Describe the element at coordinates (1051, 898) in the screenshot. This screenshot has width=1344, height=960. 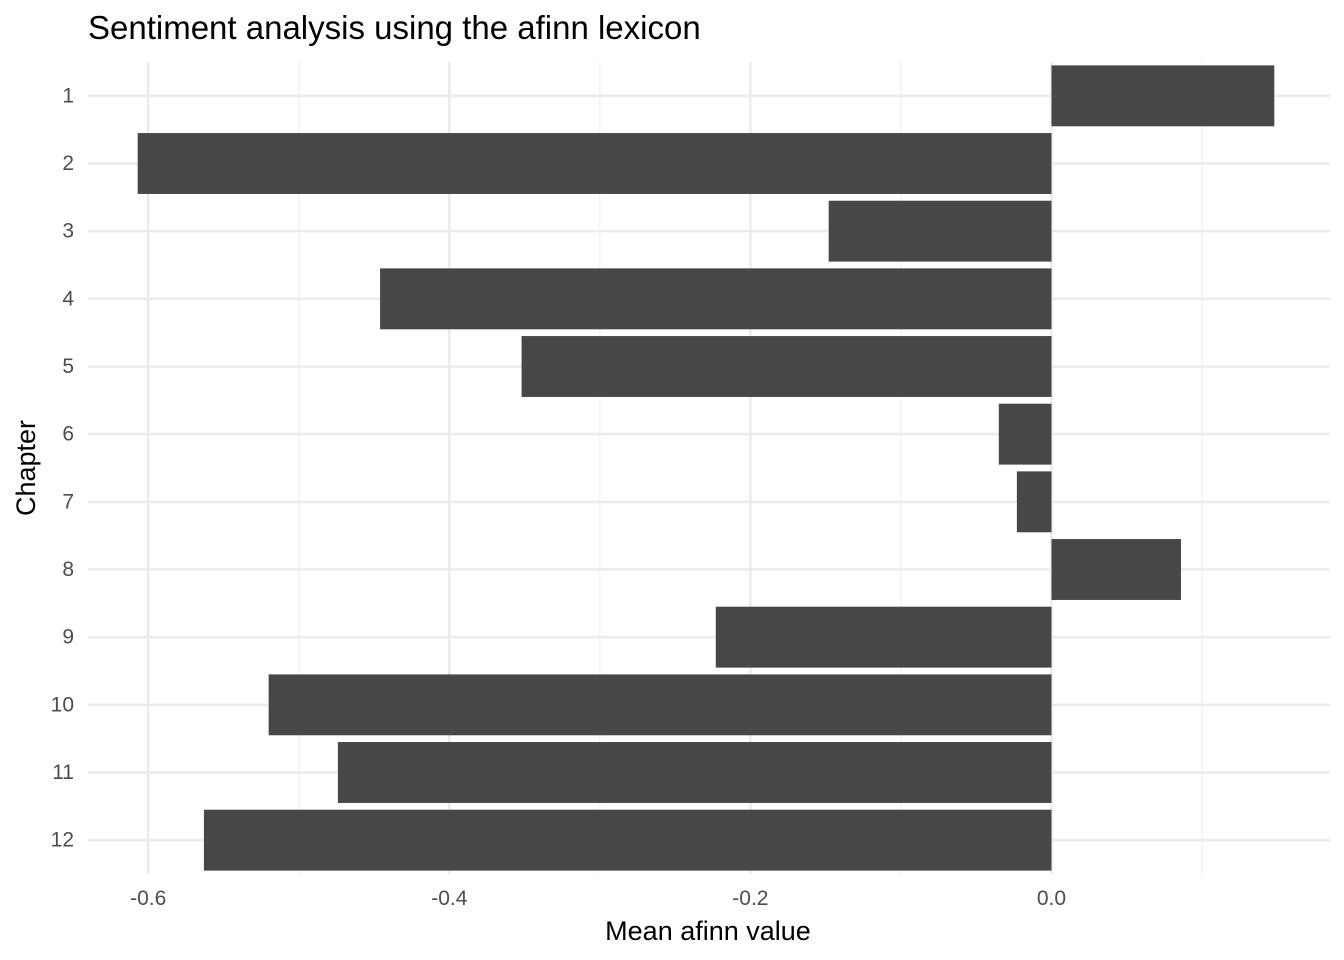
I see `x-tick-label: 0.0` at that location.